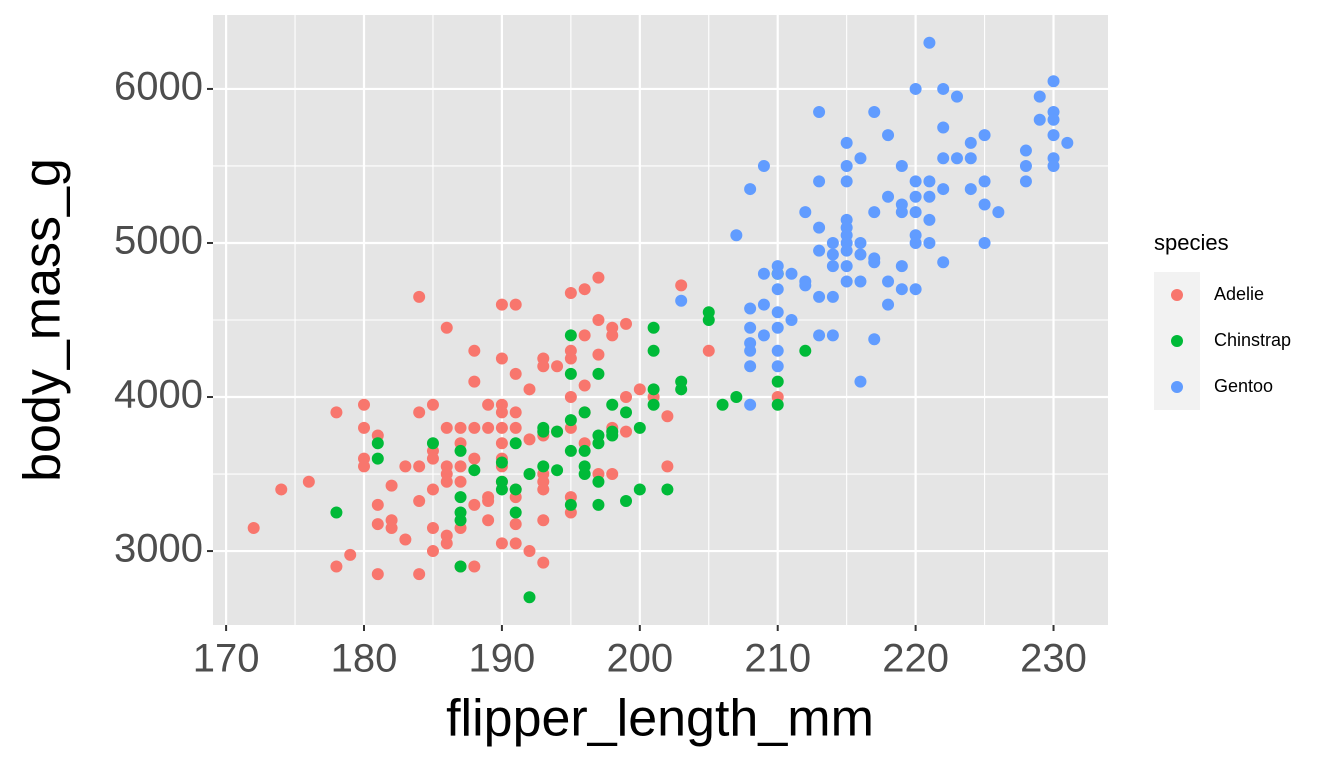 The width and height of the screenshot is (1344, 773). Describe the element at coordinates (1053, 659) in the screenshot. I see `x-tick-label: 230` at that location.